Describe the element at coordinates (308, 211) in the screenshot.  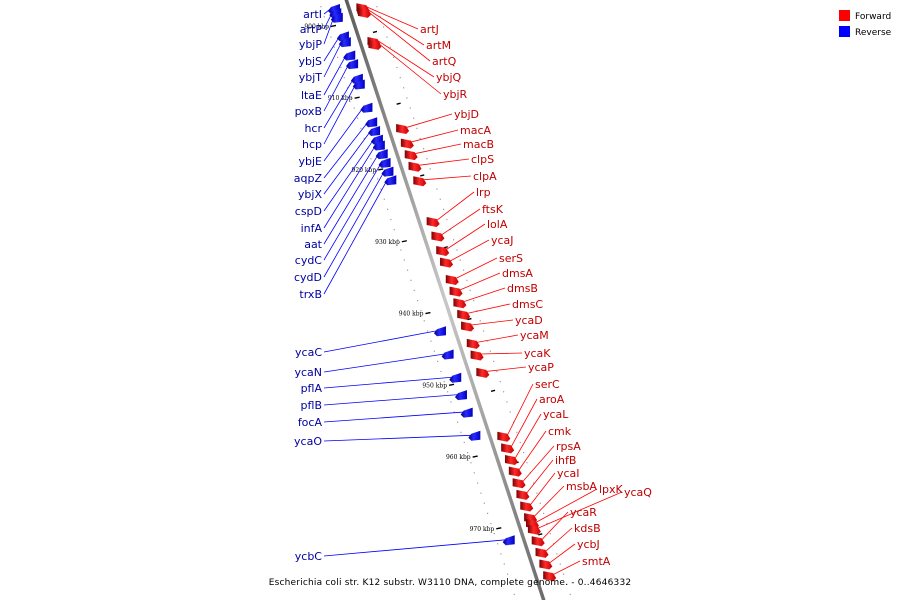
I see `reverse-gene-label: cspD` at that location.